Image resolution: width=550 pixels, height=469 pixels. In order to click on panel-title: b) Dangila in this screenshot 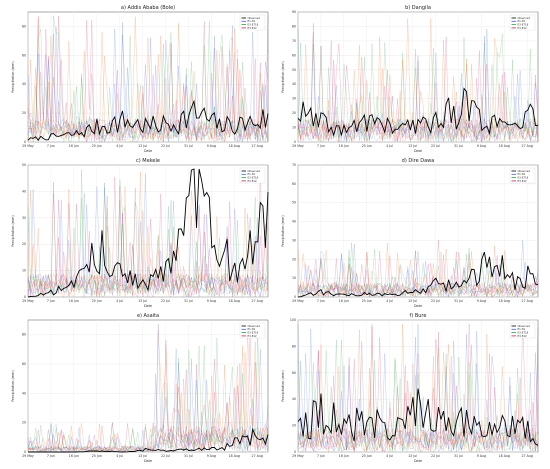, I will do `click(418, 8)`.